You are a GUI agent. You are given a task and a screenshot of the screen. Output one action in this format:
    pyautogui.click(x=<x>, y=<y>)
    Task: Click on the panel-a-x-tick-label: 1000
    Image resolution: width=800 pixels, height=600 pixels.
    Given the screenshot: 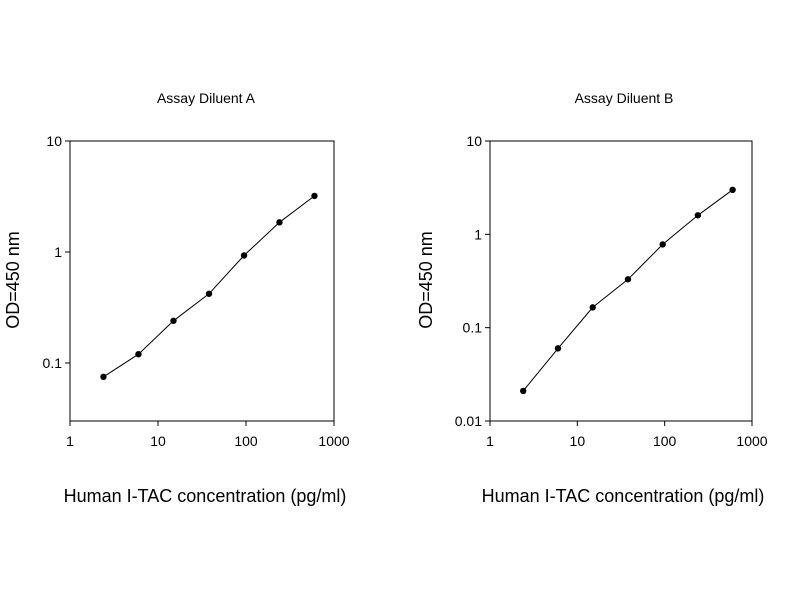 What is the action you would take?
    pyautogui.click(x=333, y=441)
    